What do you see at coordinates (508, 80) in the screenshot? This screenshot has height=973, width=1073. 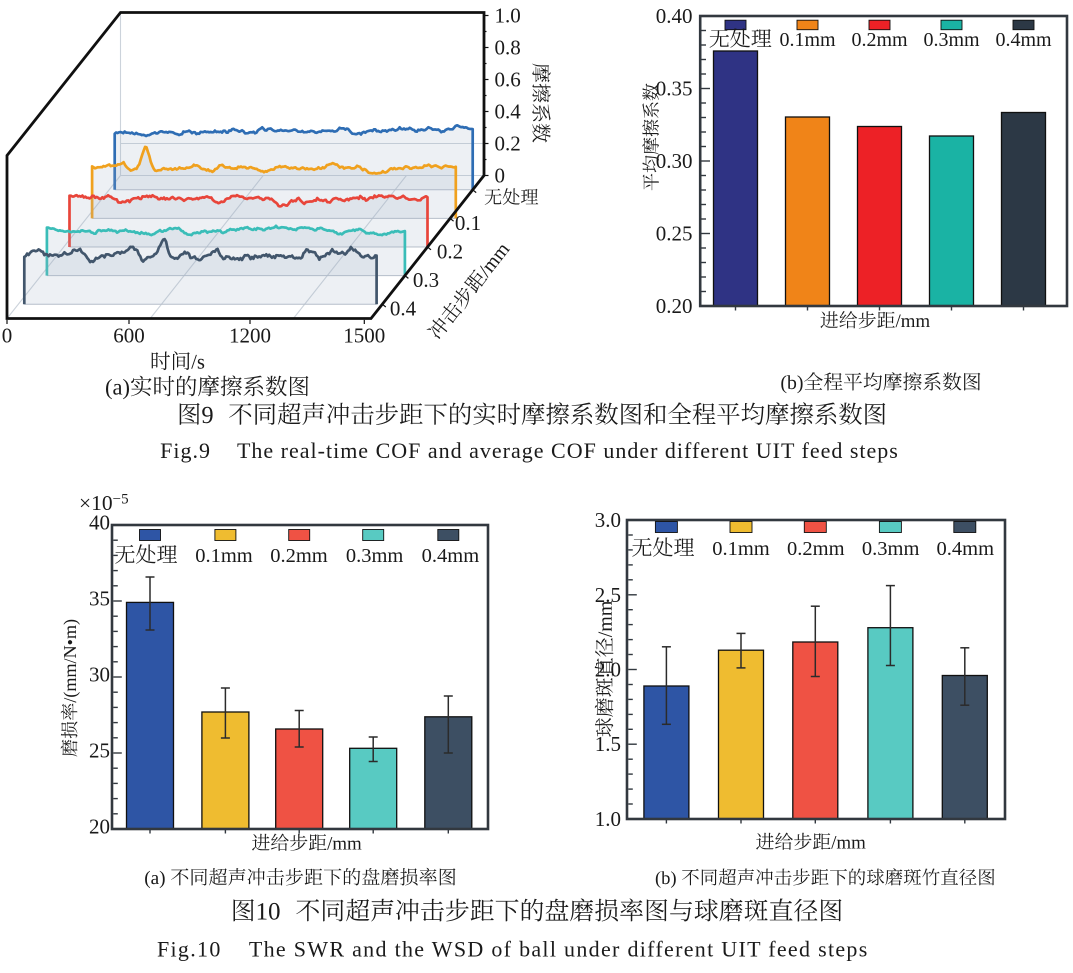 I see `svg-text: 0.6` at bounding box center [508, 80].